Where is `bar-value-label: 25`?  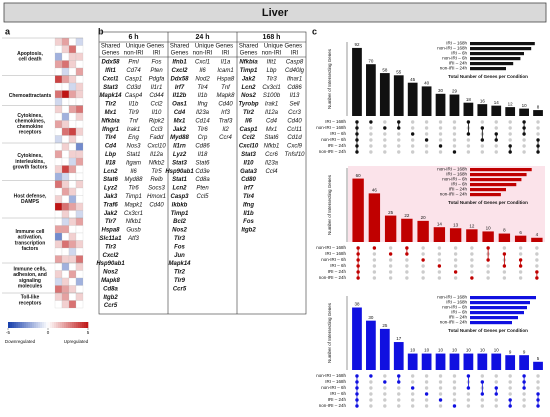
bar-value-label: 25 is located at coordinates (391, 212).